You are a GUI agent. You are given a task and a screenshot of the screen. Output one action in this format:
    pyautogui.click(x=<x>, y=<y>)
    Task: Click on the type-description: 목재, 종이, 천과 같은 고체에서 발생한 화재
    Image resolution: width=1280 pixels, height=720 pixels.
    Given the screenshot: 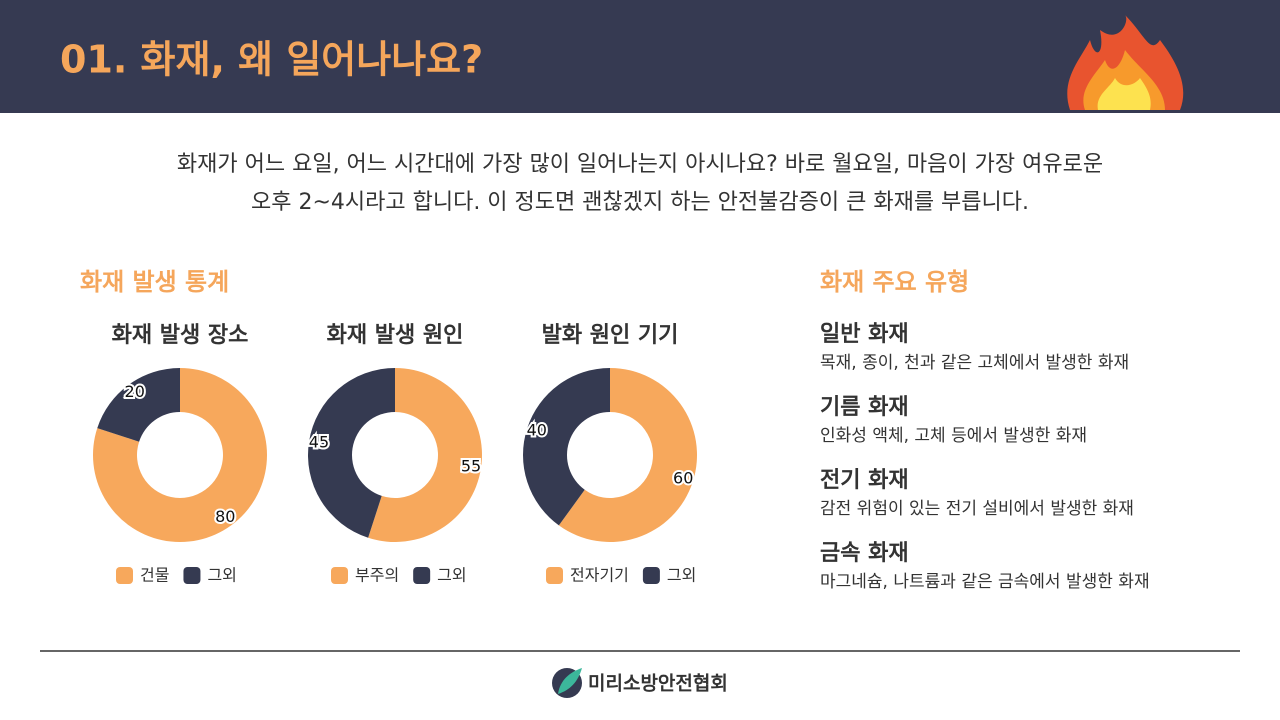 What is the action you would take?
    pyautogui.click(x=974, y=363)
    